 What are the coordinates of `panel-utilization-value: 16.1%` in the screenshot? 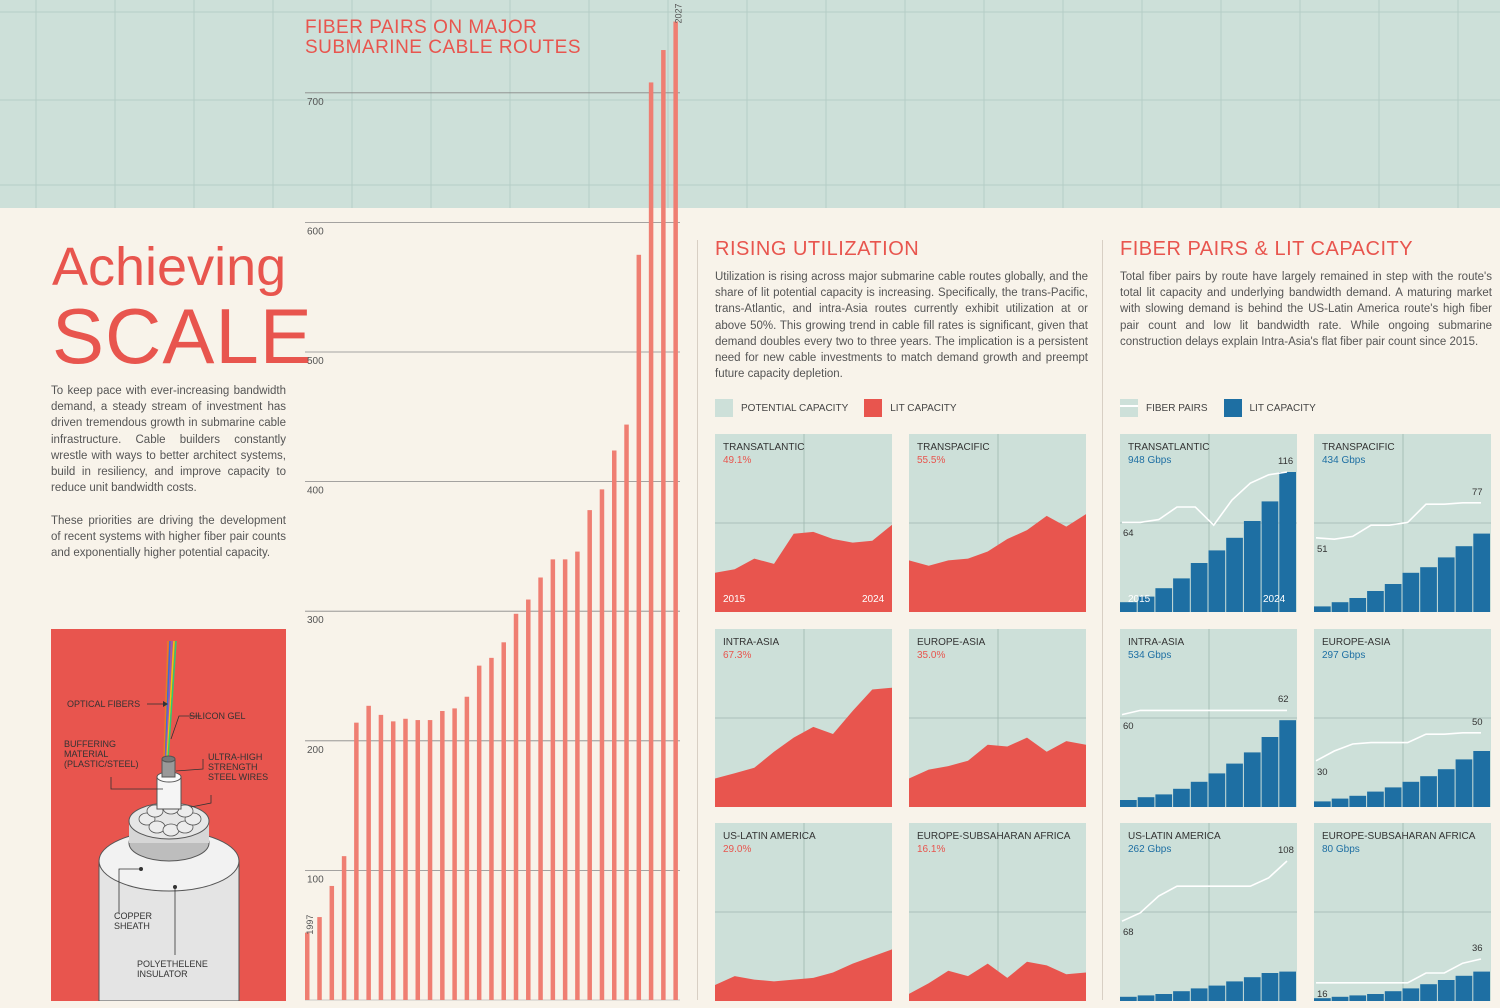 It's located at (931, 849).